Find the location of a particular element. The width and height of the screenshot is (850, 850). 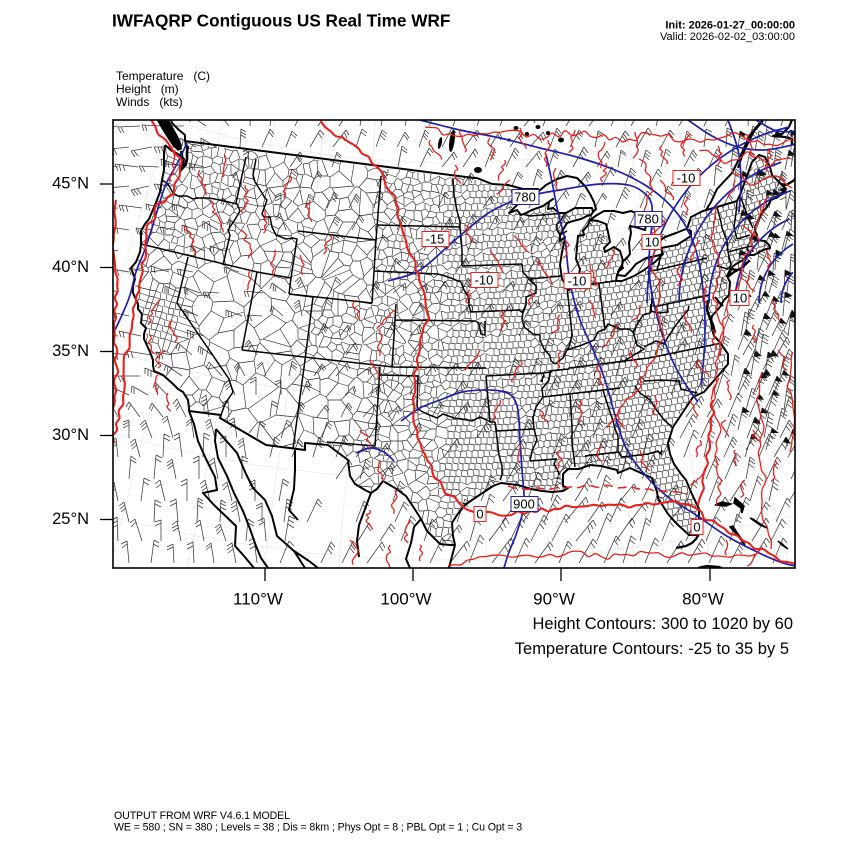

svg-text: 110°W is located at coordinates (258, 599).